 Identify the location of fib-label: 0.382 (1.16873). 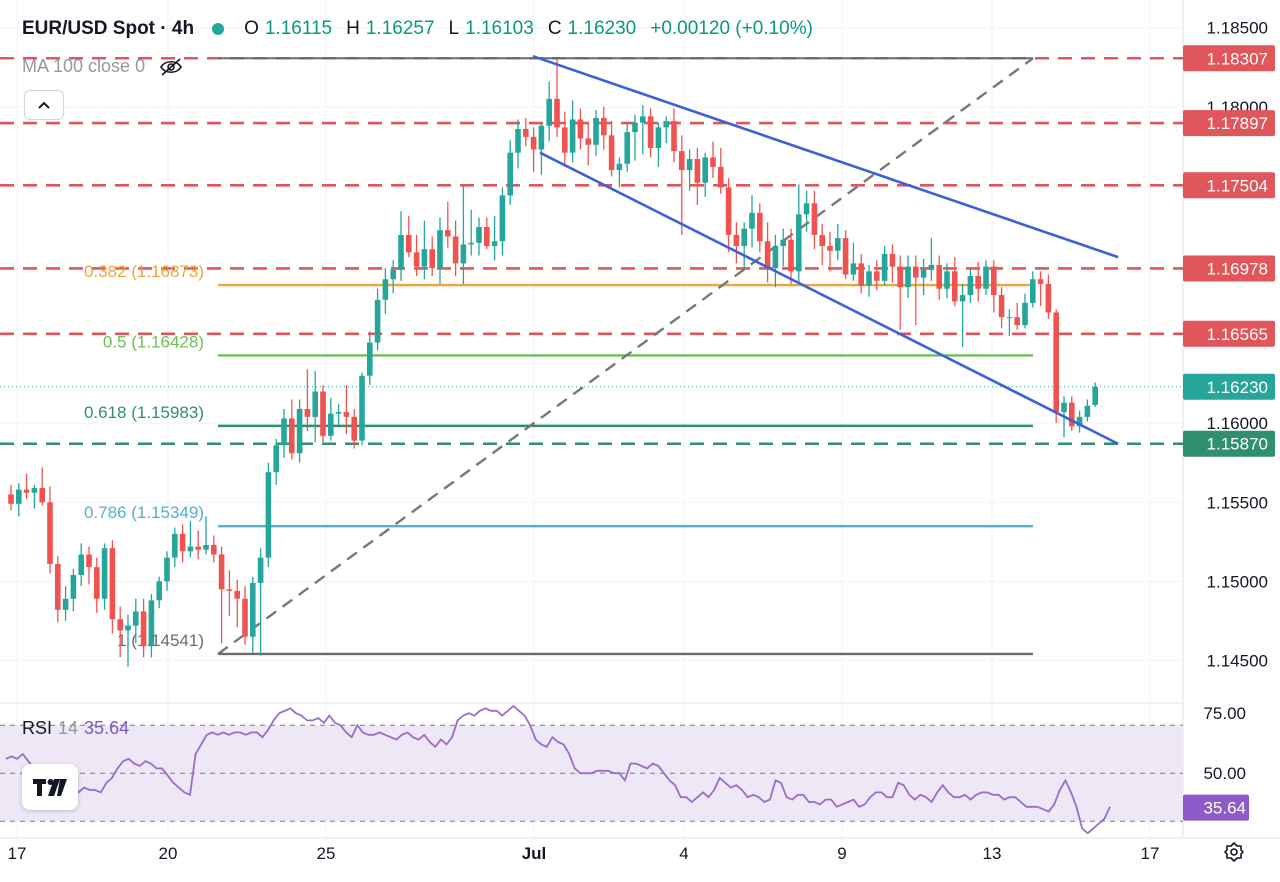
(144, 271).